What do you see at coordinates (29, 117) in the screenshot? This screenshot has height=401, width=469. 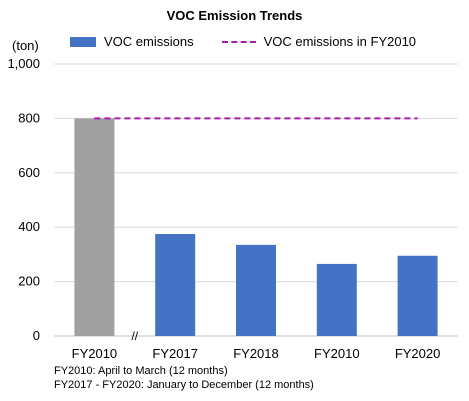 I see `y-tick-label: 800` at bounding box center [29, 117].